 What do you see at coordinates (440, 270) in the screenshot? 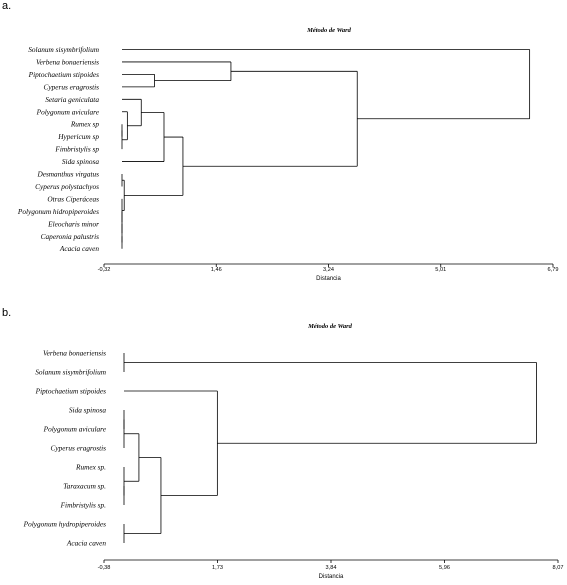
I see `x-tick-label: 5,01` at bounding box center [440, 270].